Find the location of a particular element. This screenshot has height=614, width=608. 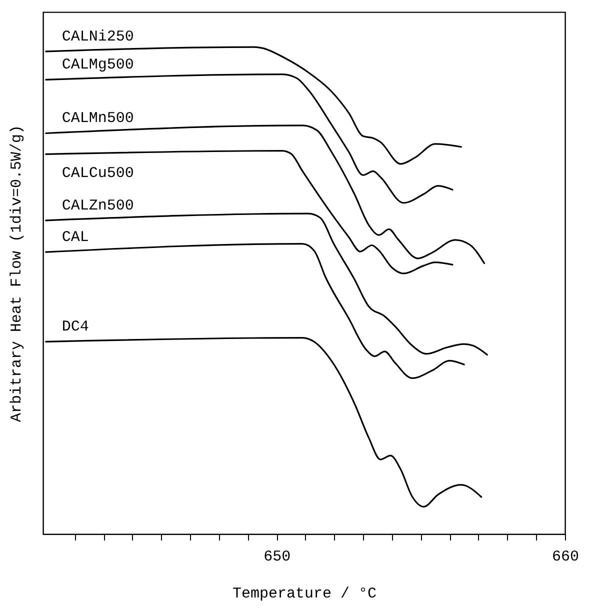

series-label: CALCu500 is located at coordinates (98, 173).